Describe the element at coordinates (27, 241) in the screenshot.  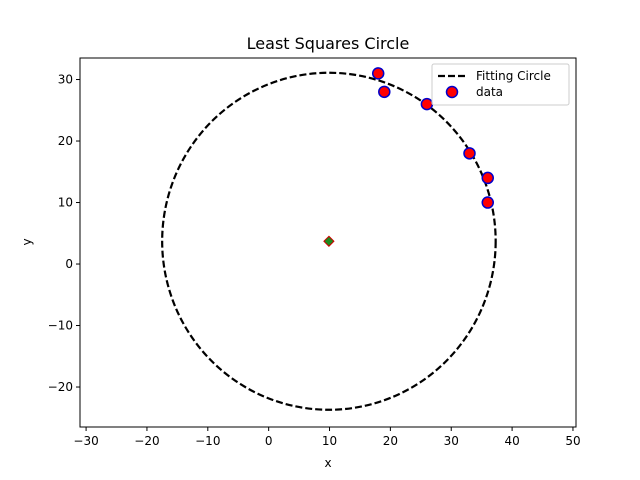
I see `y-axis-label: y` at that location.